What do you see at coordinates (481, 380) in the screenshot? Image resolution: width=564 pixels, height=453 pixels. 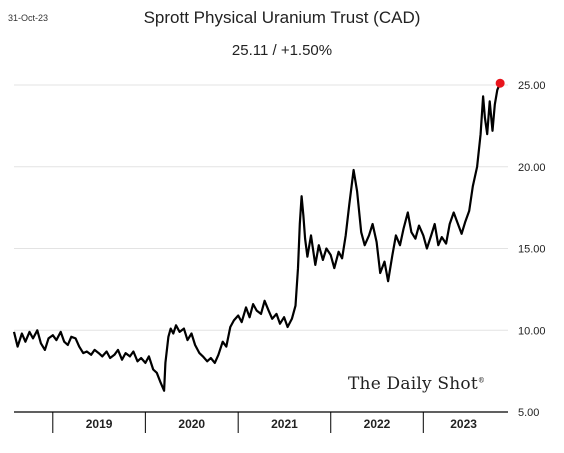 I see `registered-mark: ®` at bounding box center [481, 380].